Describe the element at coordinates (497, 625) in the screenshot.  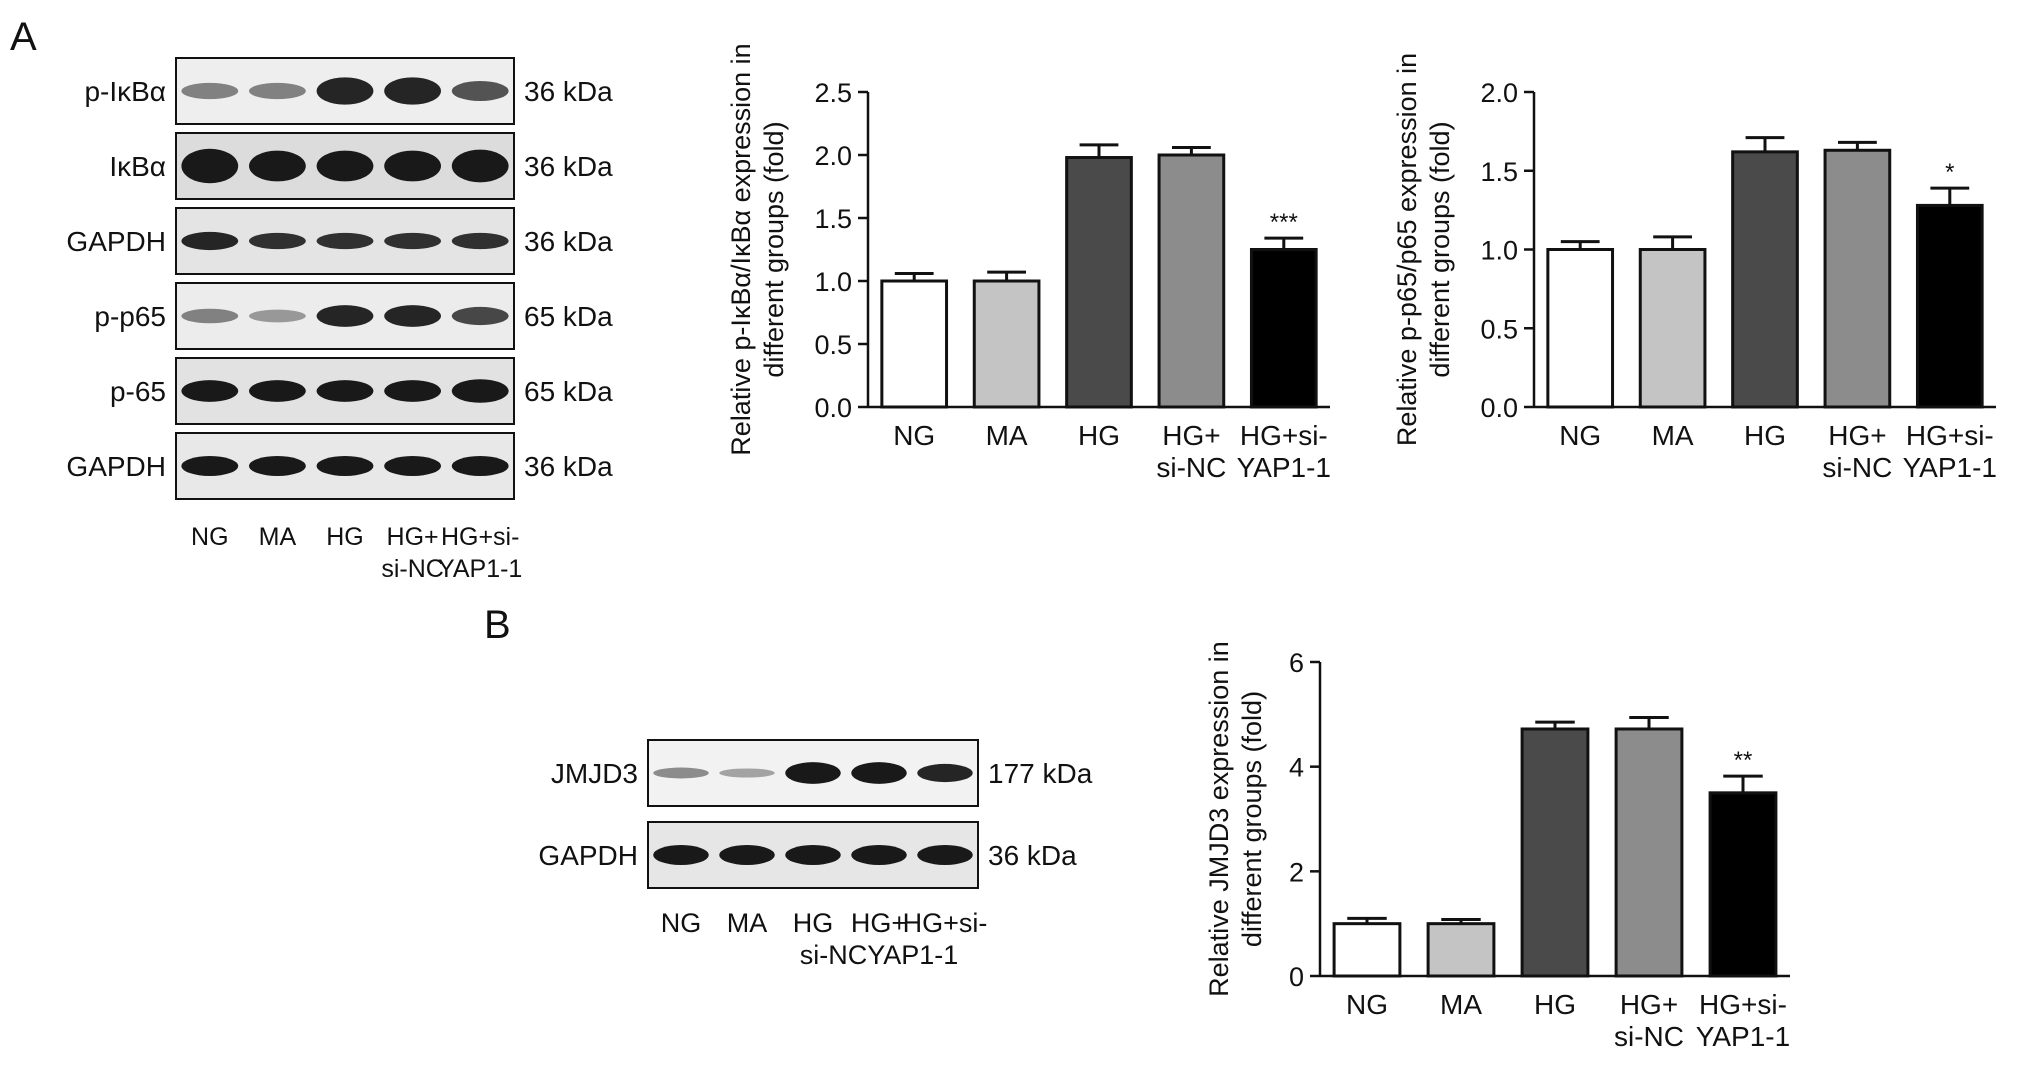
I see `panel-label-b: B` at that location.